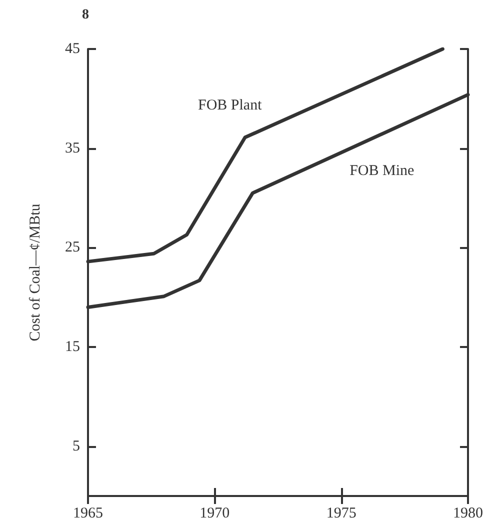  I want to click on series-label: FOB Mine, so click(382, 171).